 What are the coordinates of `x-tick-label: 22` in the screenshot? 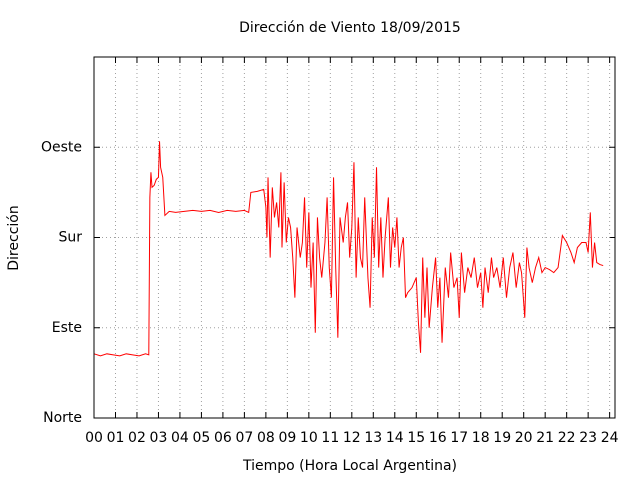 It's located at (567, 438).